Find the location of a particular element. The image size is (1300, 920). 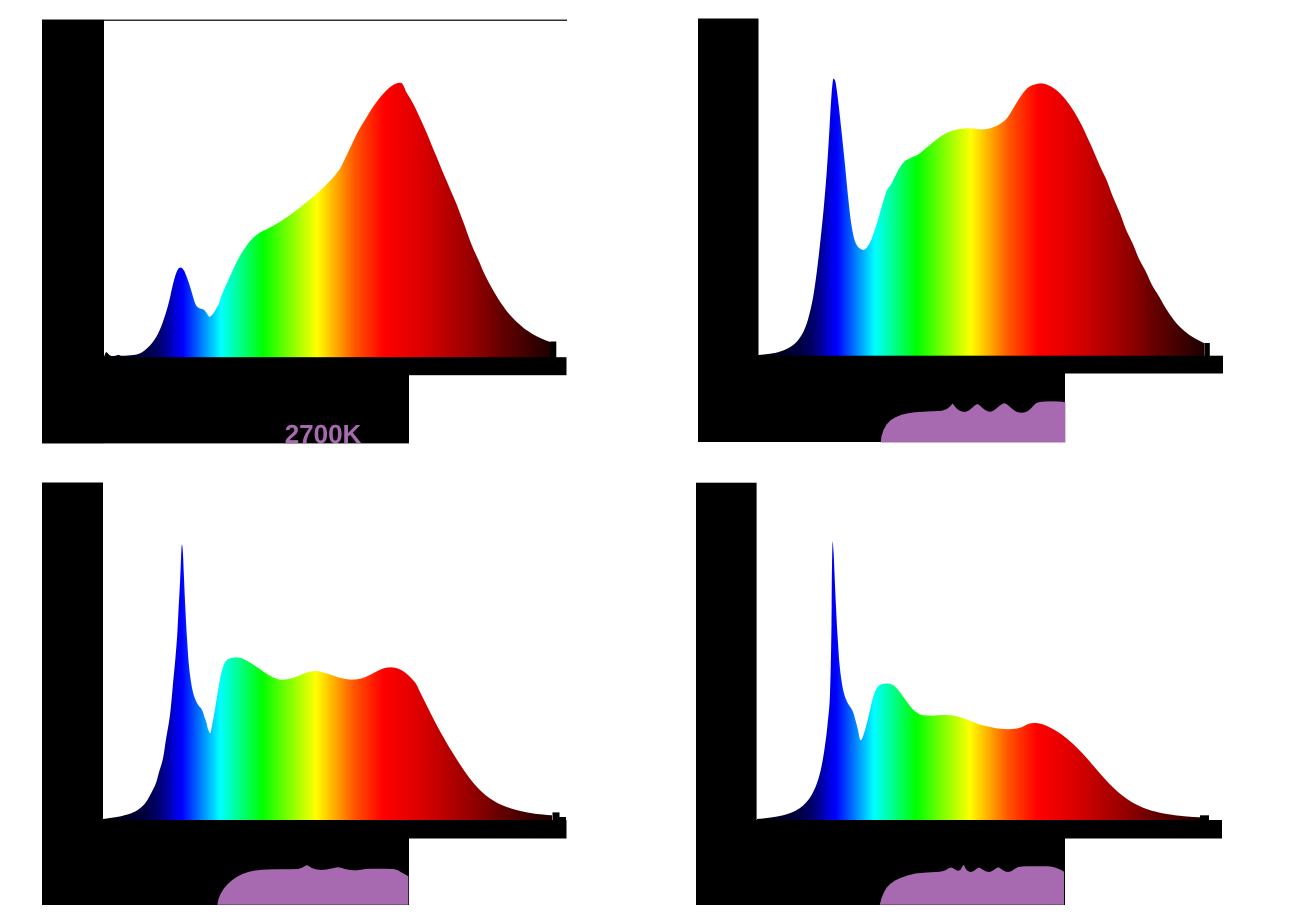

svg-text: 2700K is located at coordinates (323, 434).